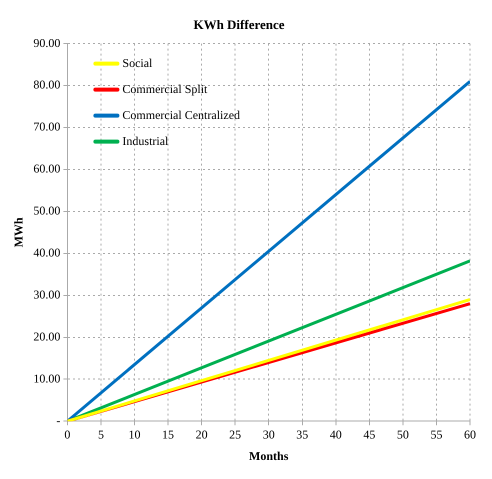 This screenshot has height=479, width=492. What do you see at coordinates (235, 435) in the screenshot?
I see `x-tick-label: 25` at bounding box center [235, 435].